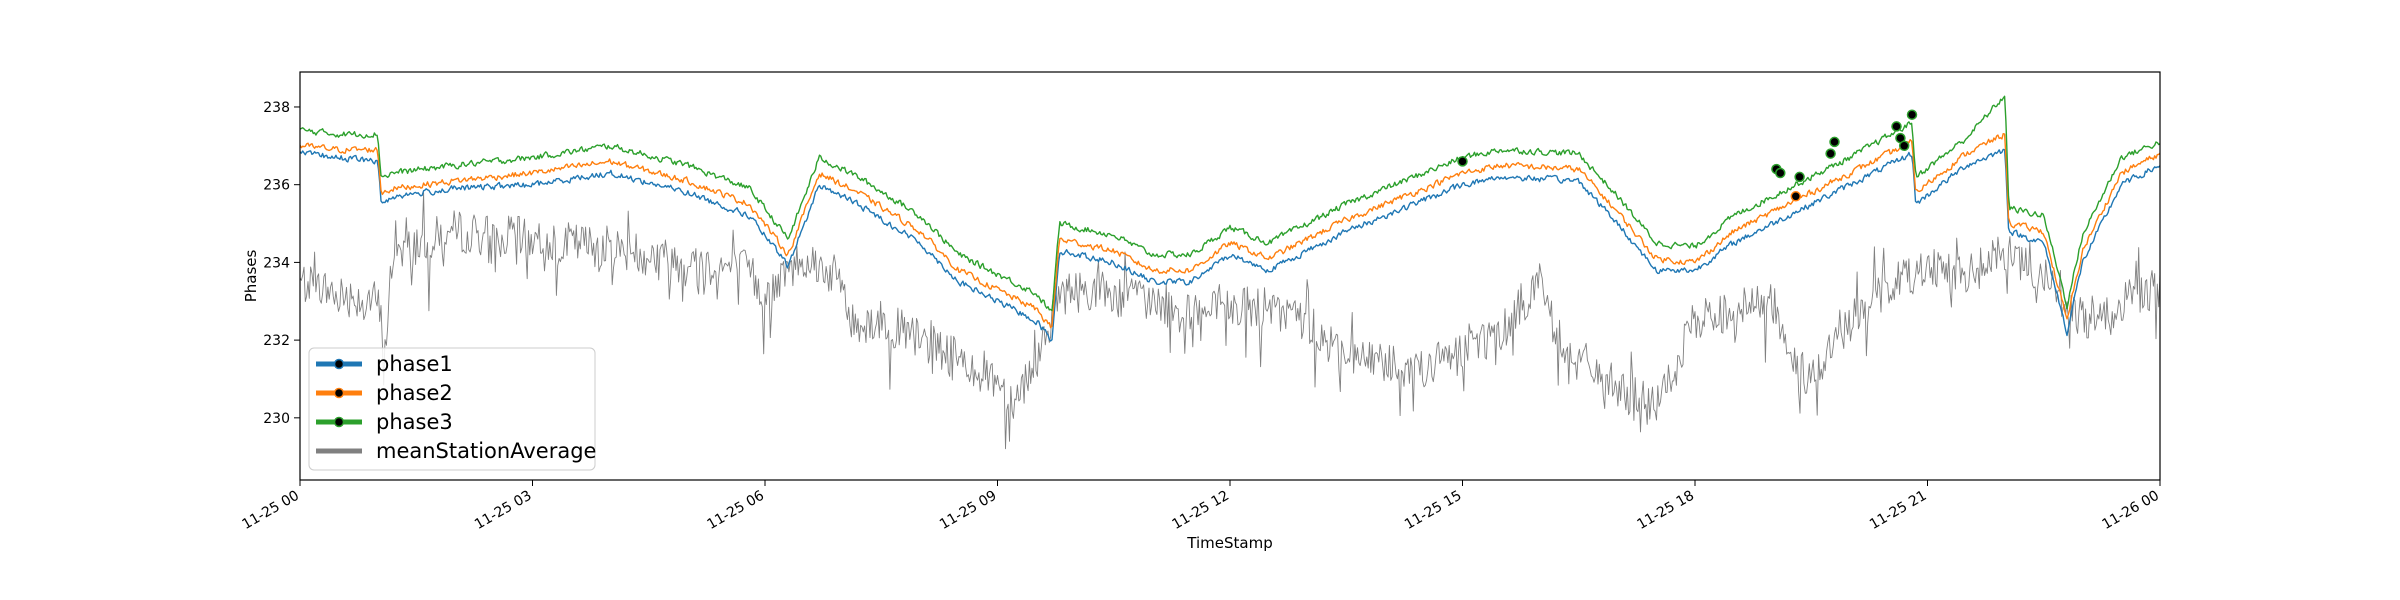 Image resolution: width=2400 pixels, height=600 pixels. Describe the element at coordinates (339, 422) in the screenshot. I see `legend-marker-phase3` at that location.